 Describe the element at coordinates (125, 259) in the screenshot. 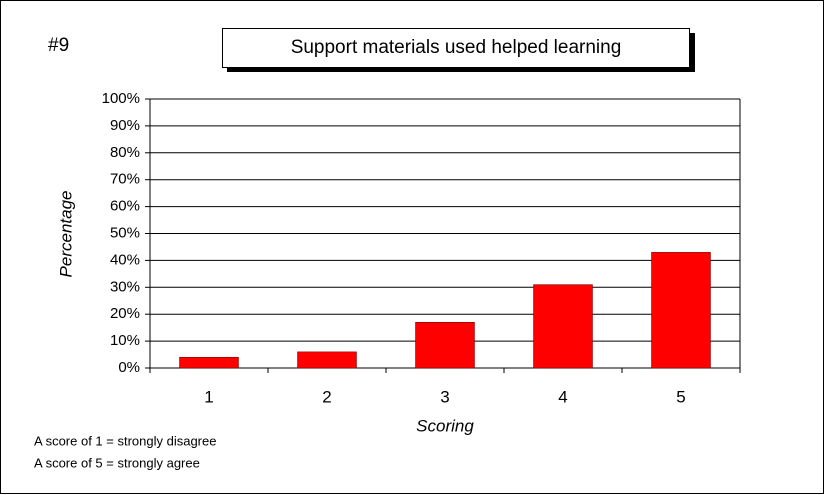

I see `y-tick-label: 40%` at that location.